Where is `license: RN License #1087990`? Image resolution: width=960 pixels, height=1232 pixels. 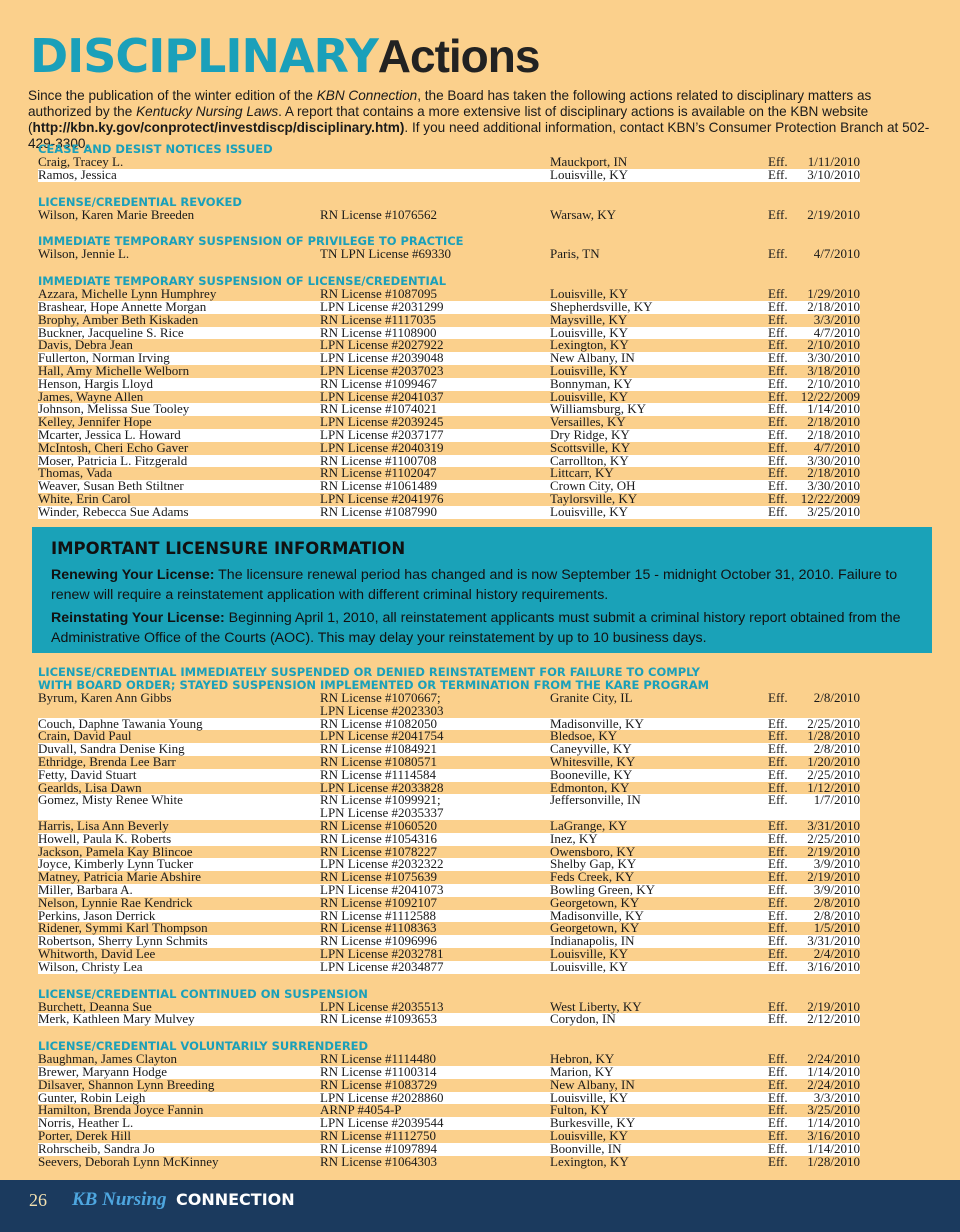 license: RN License #1087990 is located at coordinates (378, 511).